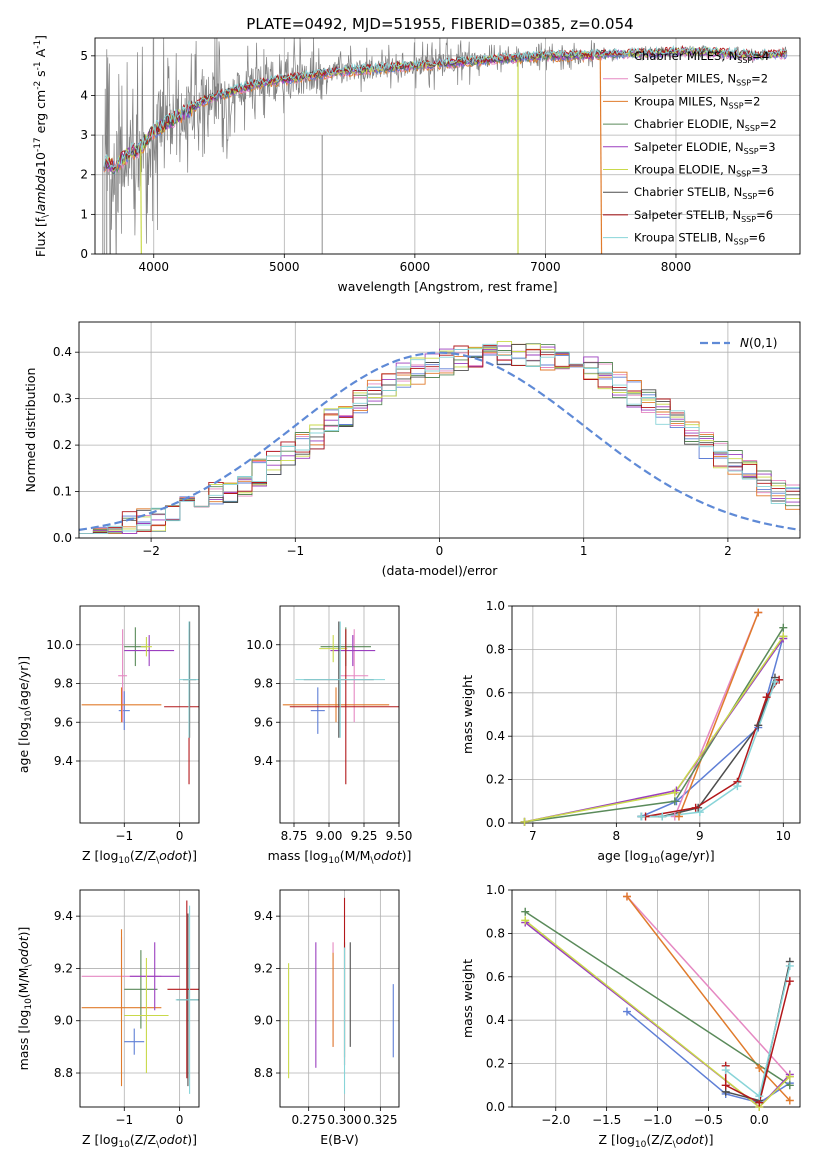  What do you see at coordinates (59, 645) in the screenshot?
I see `y-tick-label: 10.0` at bounding box center [59, 645].